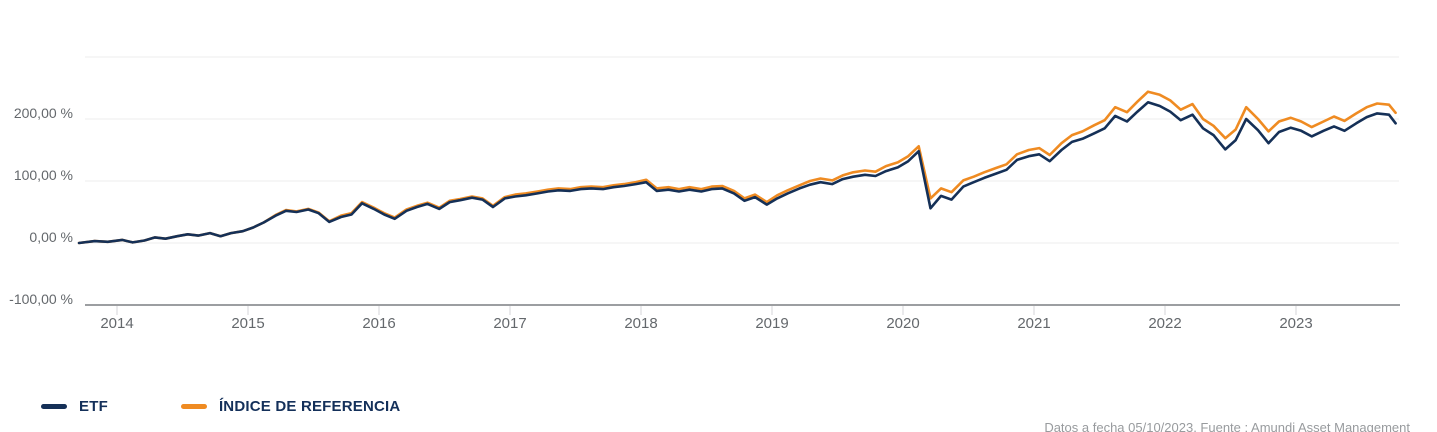 This screenshot has width=1437, height=432. What do you see at coordinates (193, 406) in the screenshot?
I see `benchmark-line-swatch` at bounding box center [193, 406].